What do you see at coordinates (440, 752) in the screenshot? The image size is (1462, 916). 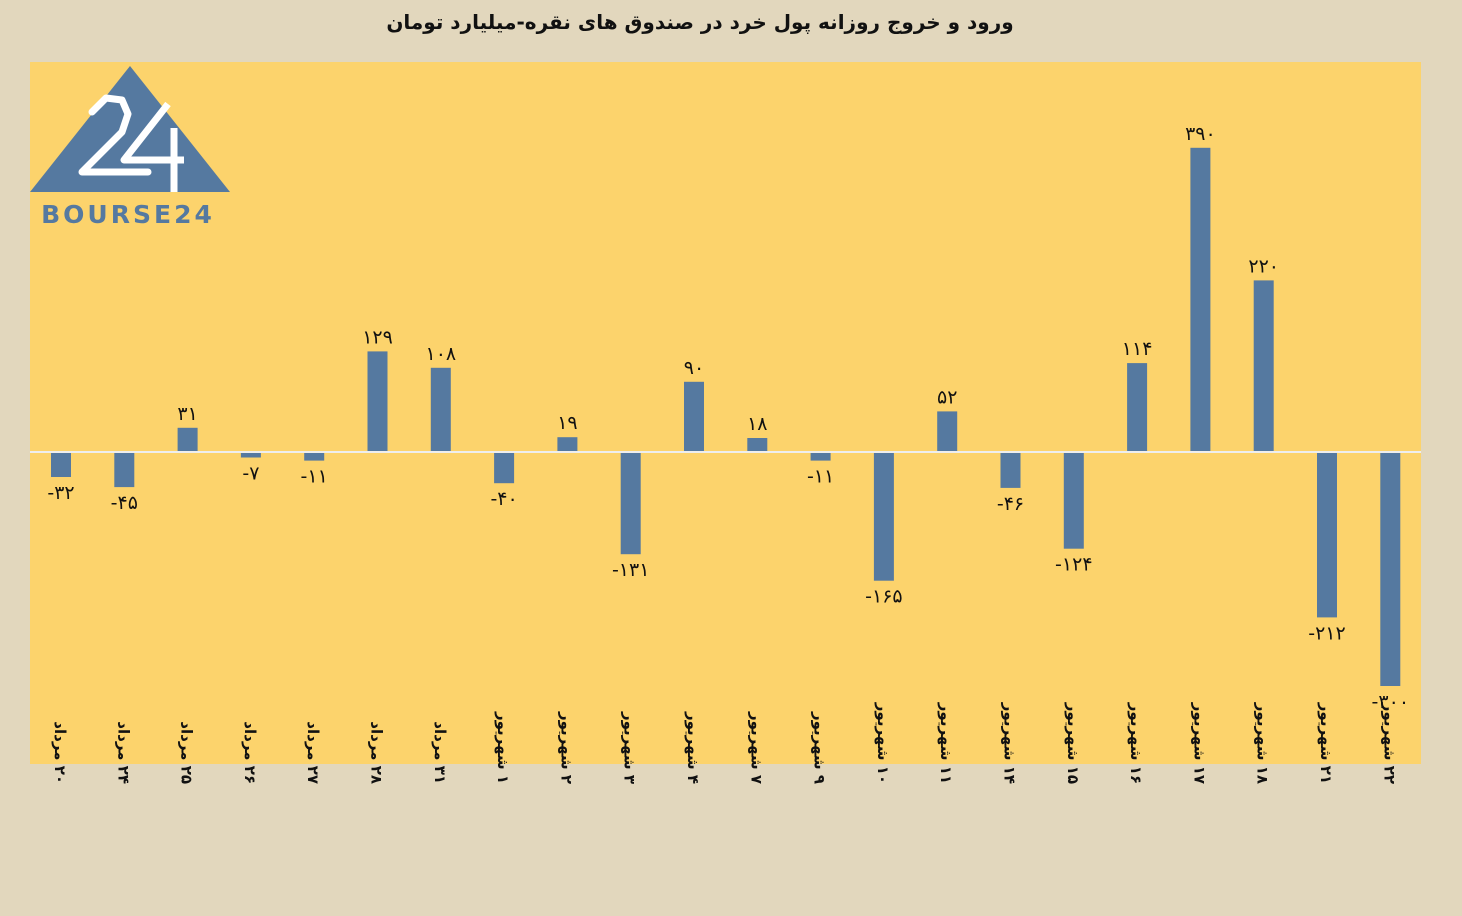 I see `category-label: ۳۱ مرداد` at bounding box center [440, 752].